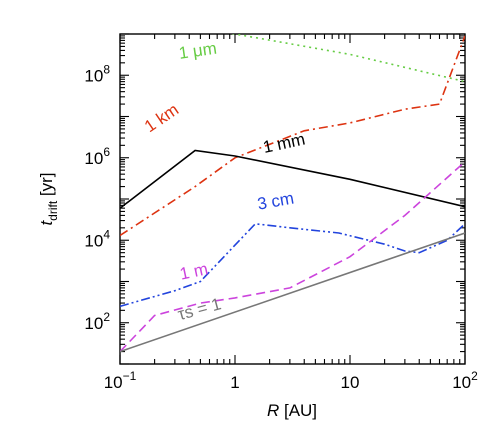  Describe the element at coordinates (292, 410) in the screenshot. I see `x-axis-label: R [AU]` at that location.